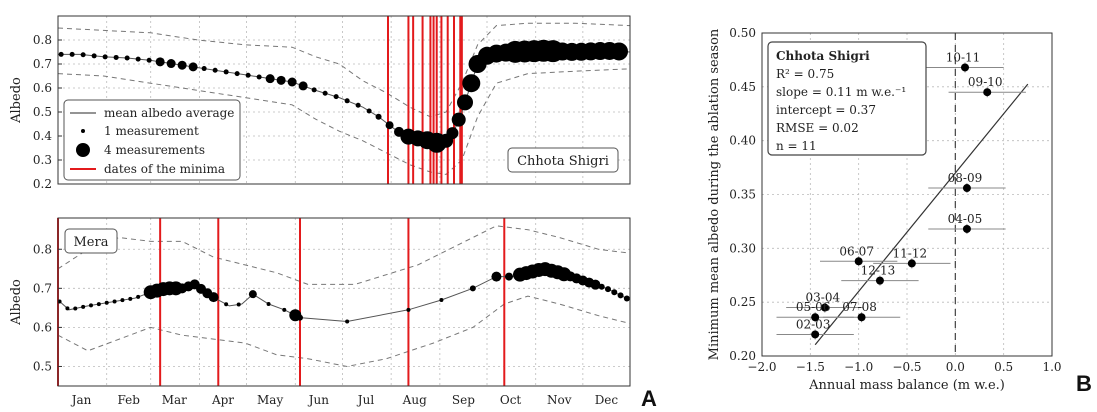 The height and width of the screenshot is (412, 1097). I want to click on mean-albedo-line, so click(344, 295).